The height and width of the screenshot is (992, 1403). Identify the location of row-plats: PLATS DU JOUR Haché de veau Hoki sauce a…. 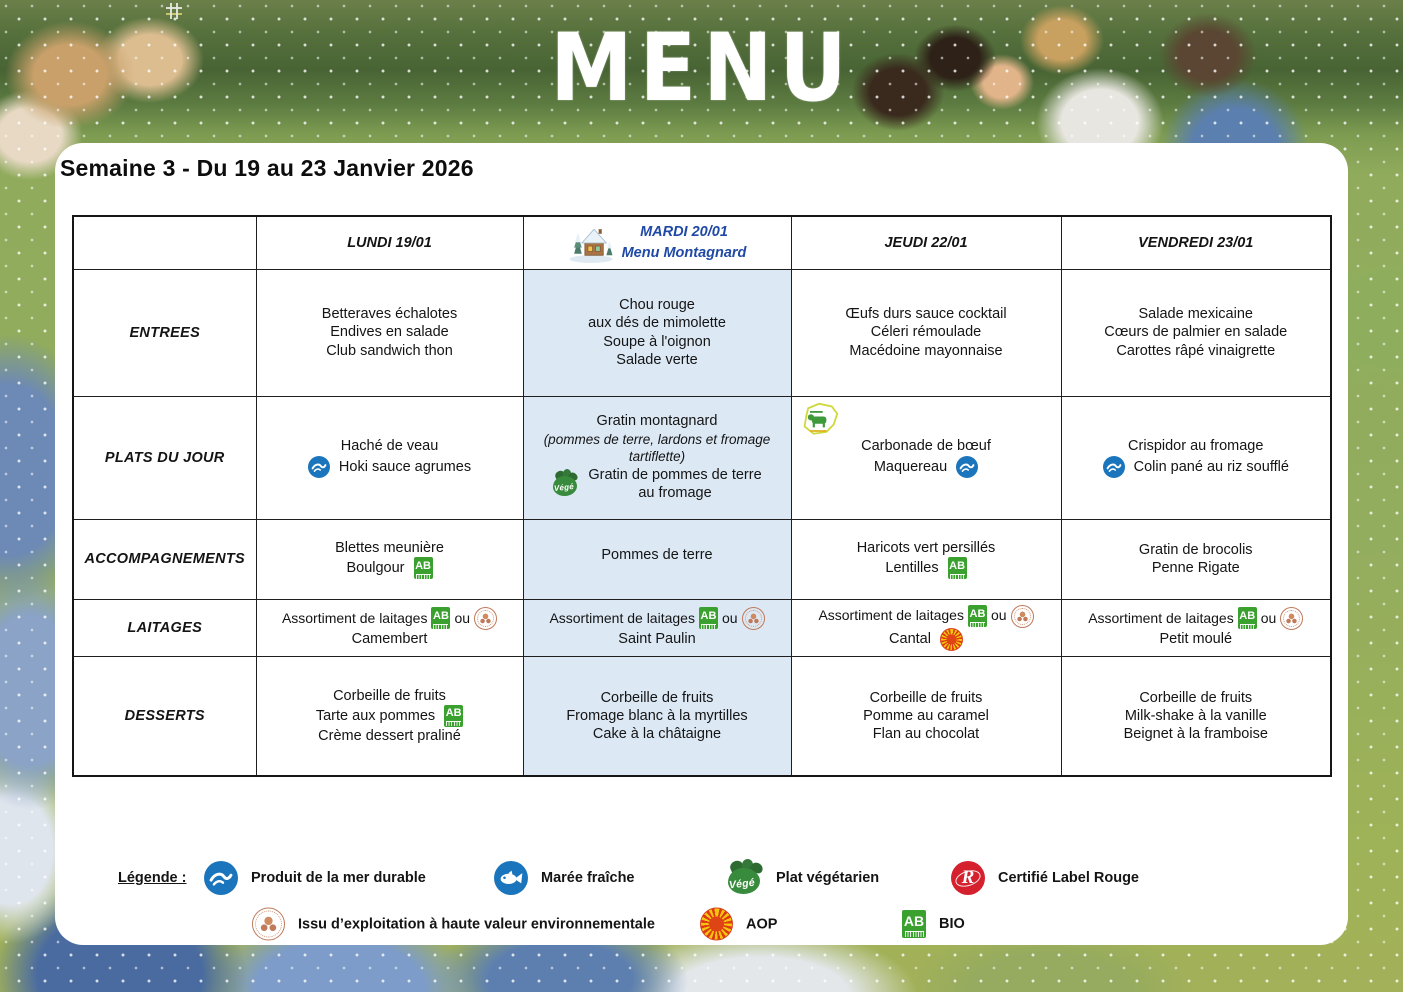
(702, 457).